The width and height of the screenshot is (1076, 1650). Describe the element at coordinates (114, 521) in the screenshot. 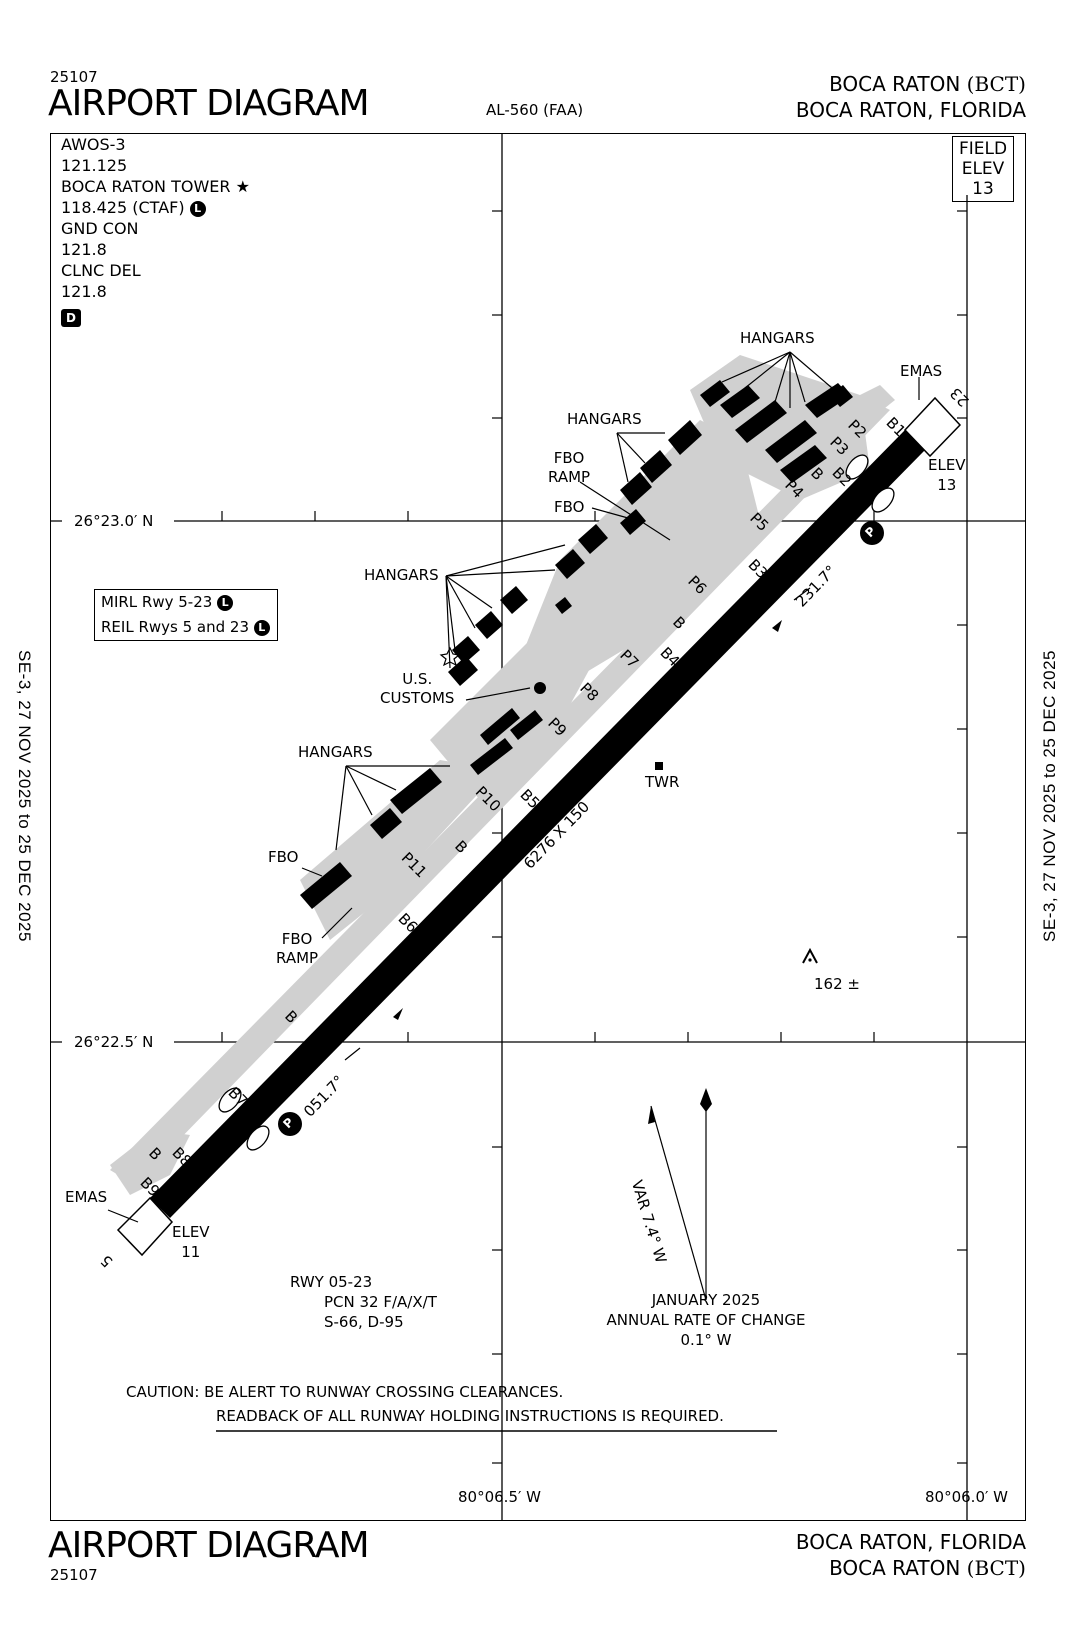

I see `lat-label-north: 26°23.0′ N` at that location.